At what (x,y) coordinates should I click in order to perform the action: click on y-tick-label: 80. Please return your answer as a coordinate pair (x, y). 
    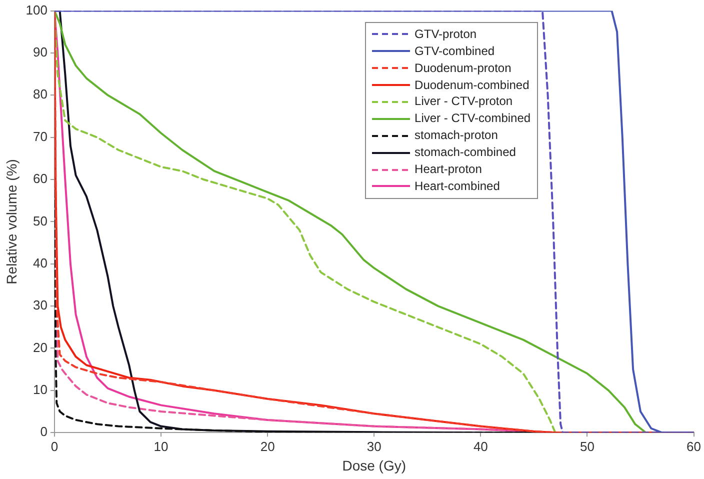
    Looking at the image, I should click on (40, 94).